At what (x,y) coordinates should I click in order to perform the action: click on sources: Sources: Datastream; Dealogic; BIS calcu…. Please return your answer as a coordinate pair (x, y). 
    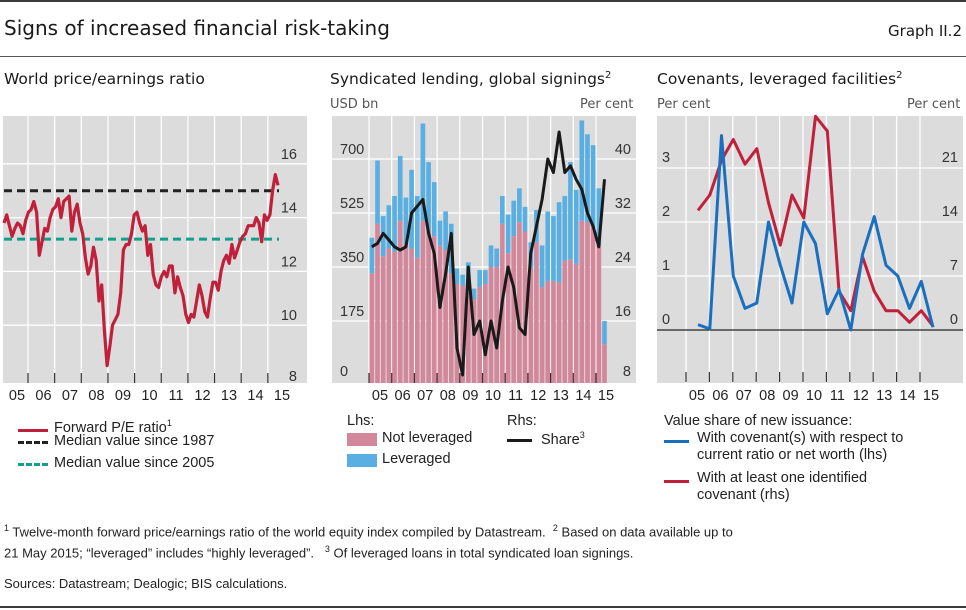
    Looking at the image, I should click on (146, 583).